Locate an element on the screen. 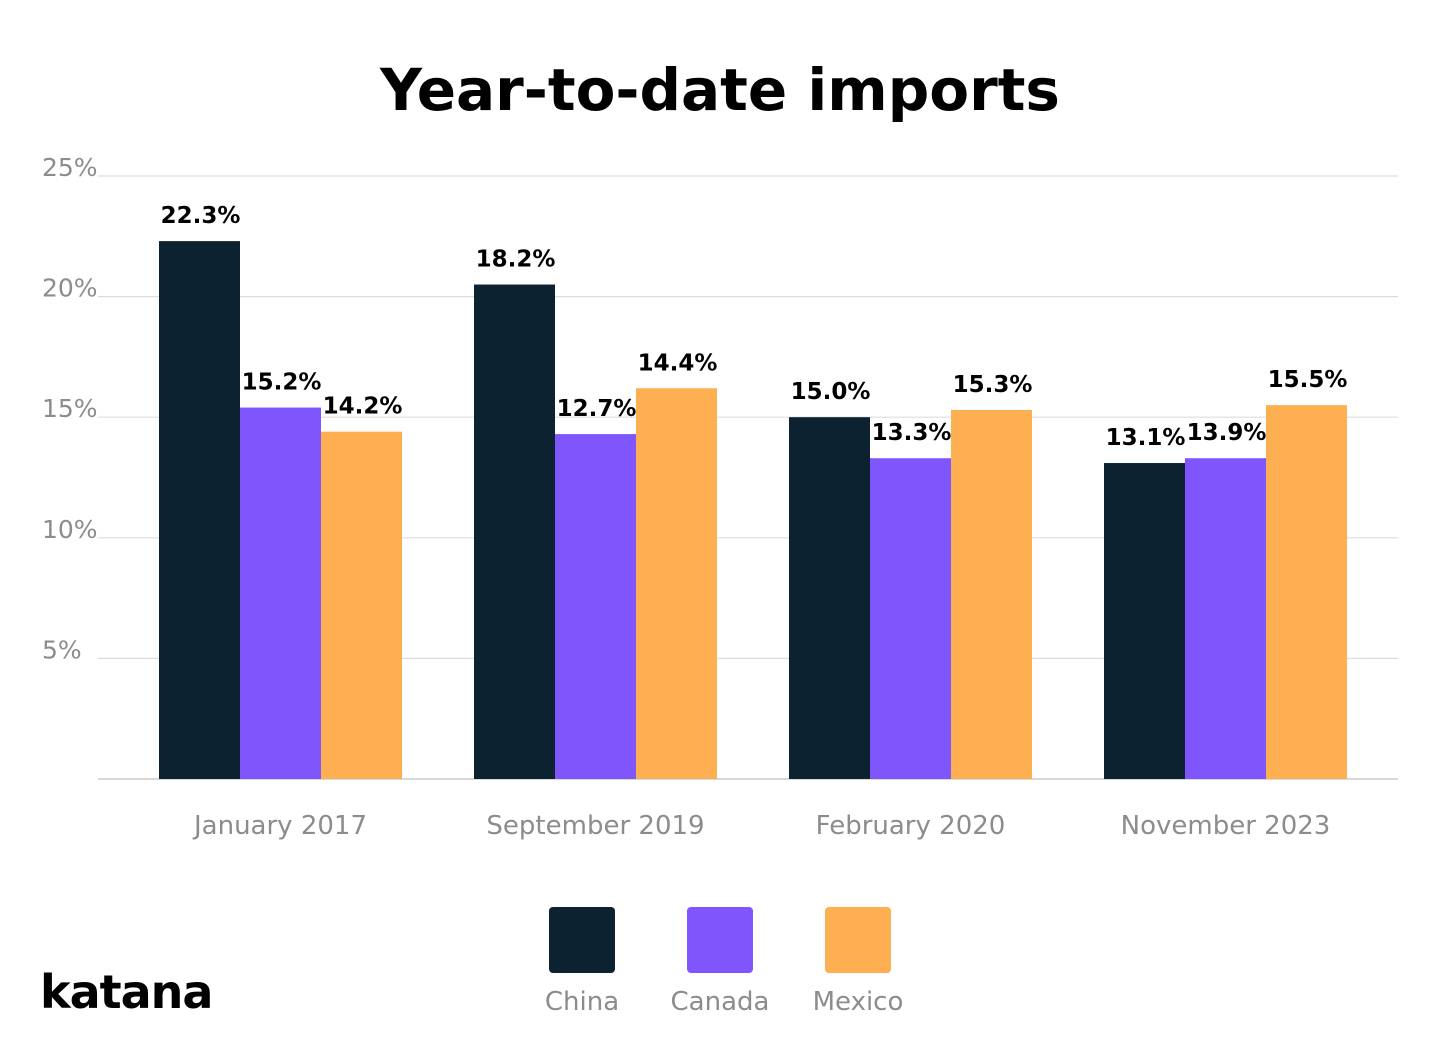 The image size is (1440, 1051). y-tick-label: 15% is located at coordinates (70, 408).